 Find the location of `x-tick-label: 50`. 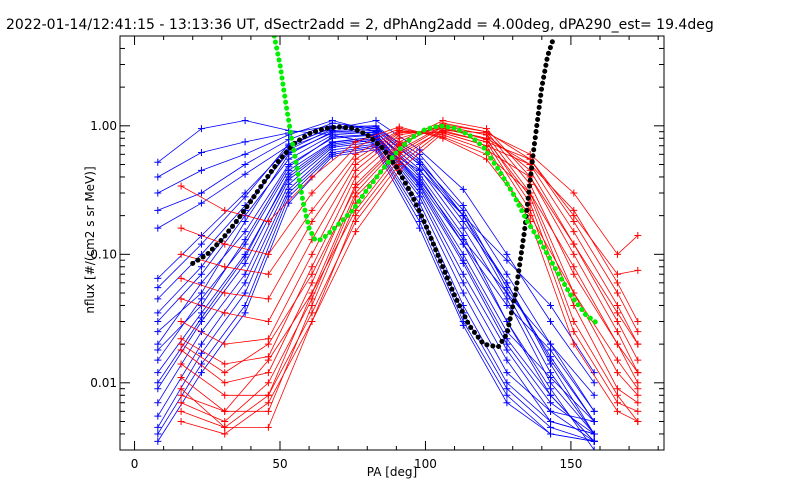

x-tick-label: 50 is located at coordinates (279, 464).